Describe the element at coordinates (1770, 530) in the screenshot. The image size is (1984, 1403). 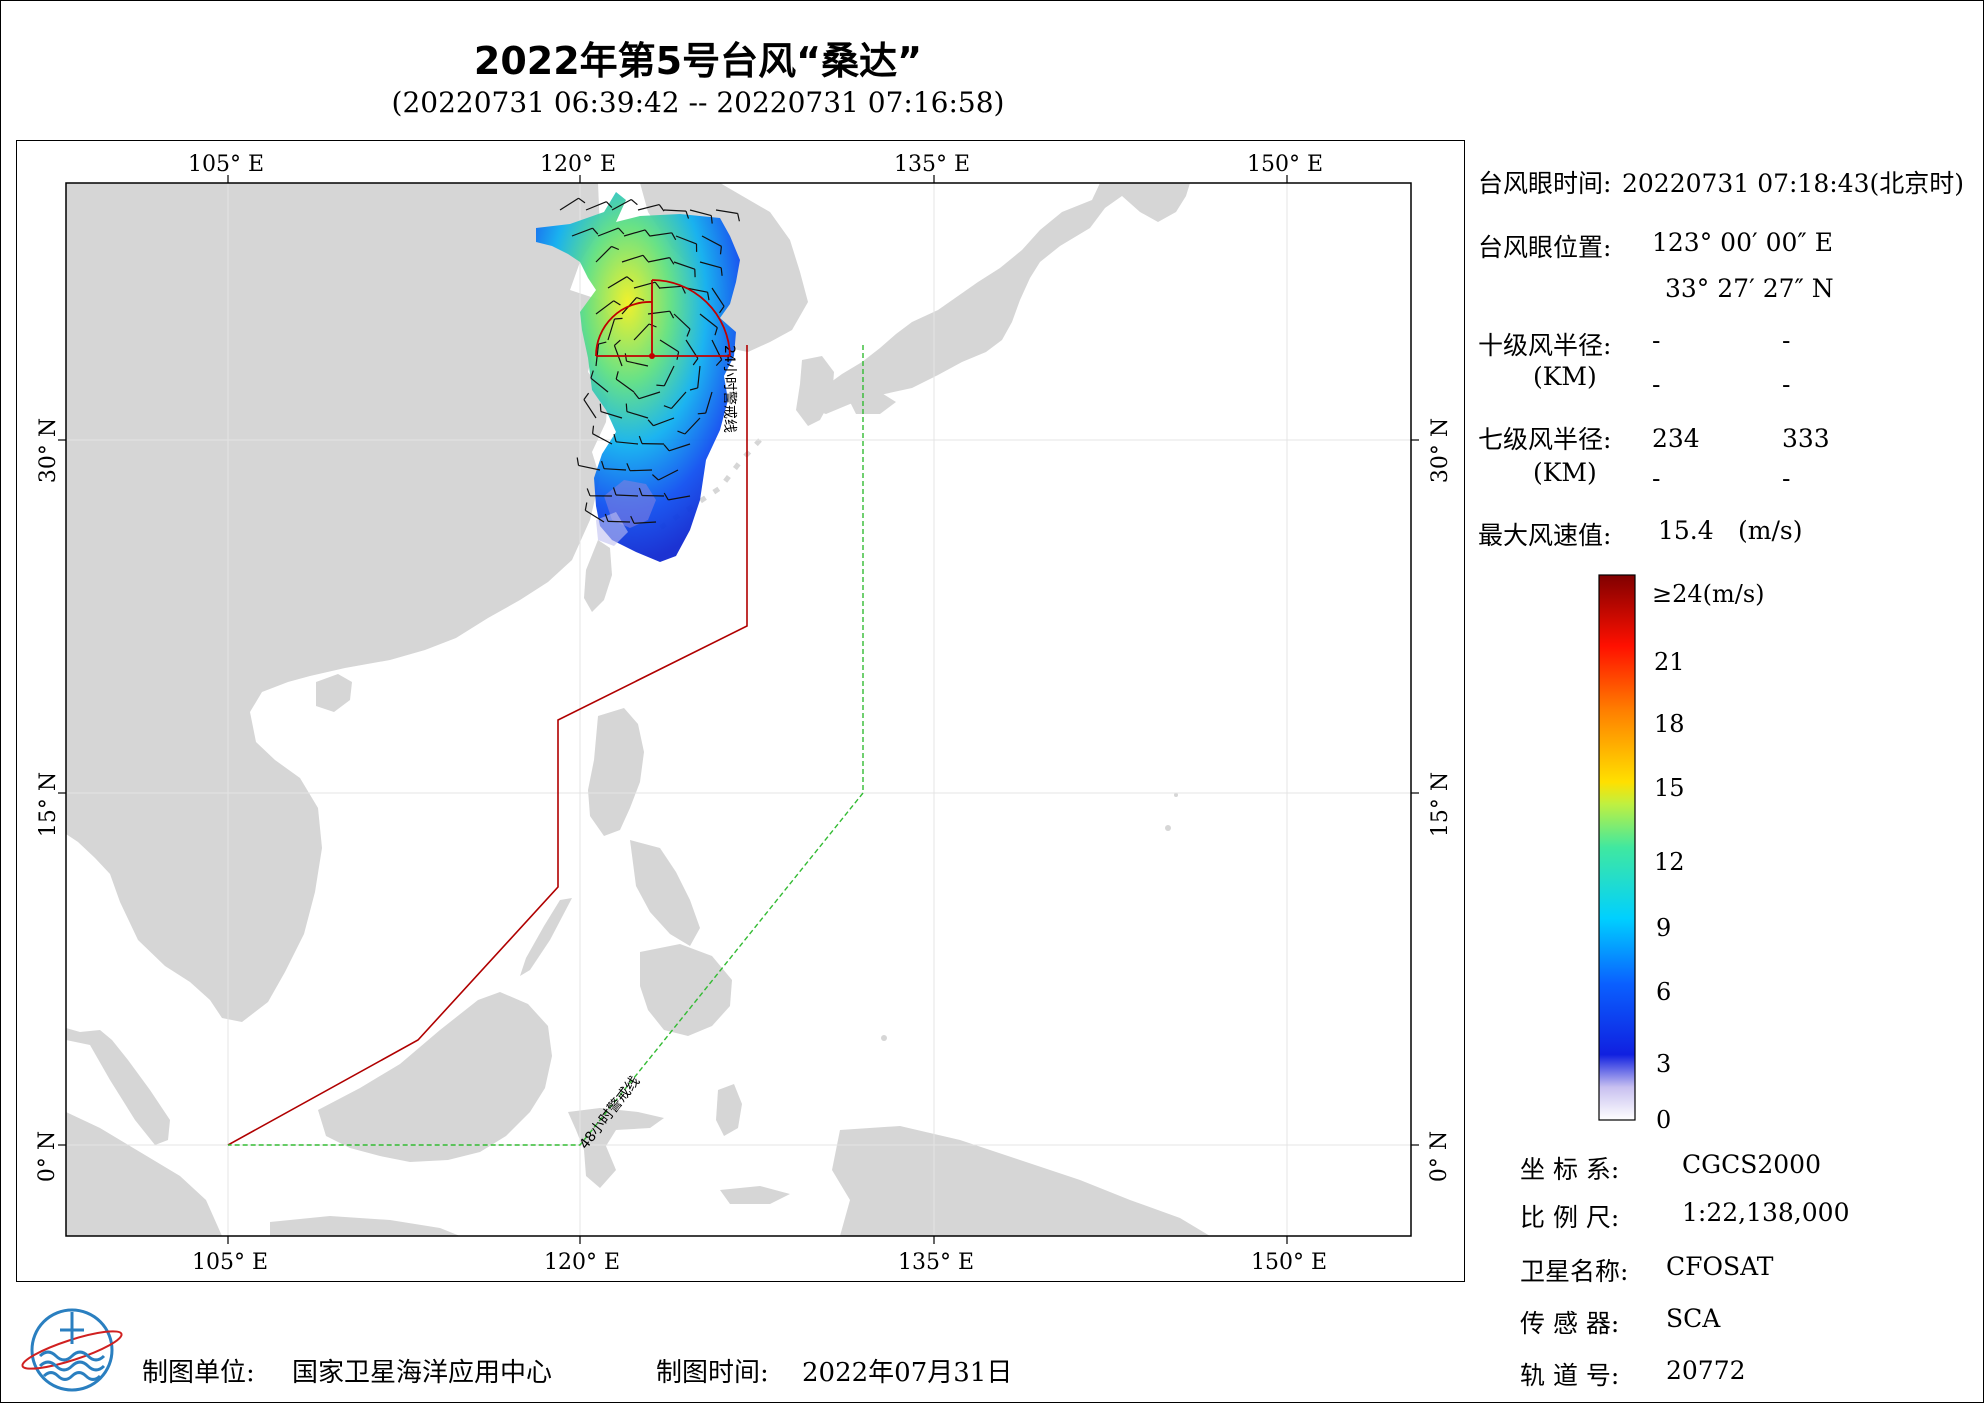
I see `max-wind-unit: (m/s)` at that location.